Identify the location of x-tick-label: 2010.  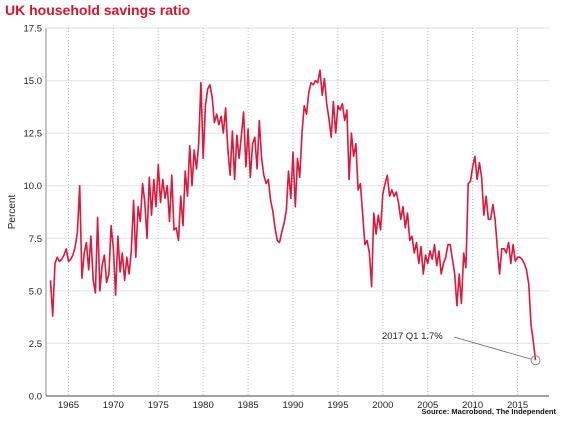
(472, 405).